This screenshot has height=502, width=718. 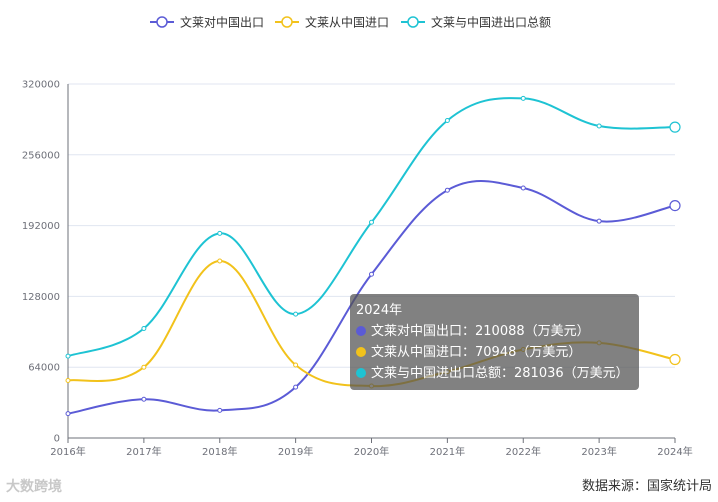 What do you see at coordinates (41, 85) in the screenshot?
I see `y-tick-label: 320000` at bounding box center [41, 85].